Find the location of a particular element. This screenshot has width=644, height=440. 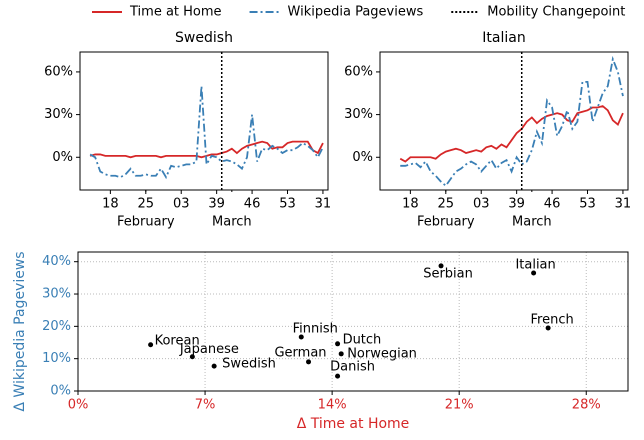

point-label: Norwegian is located at coordinates (382, 353).